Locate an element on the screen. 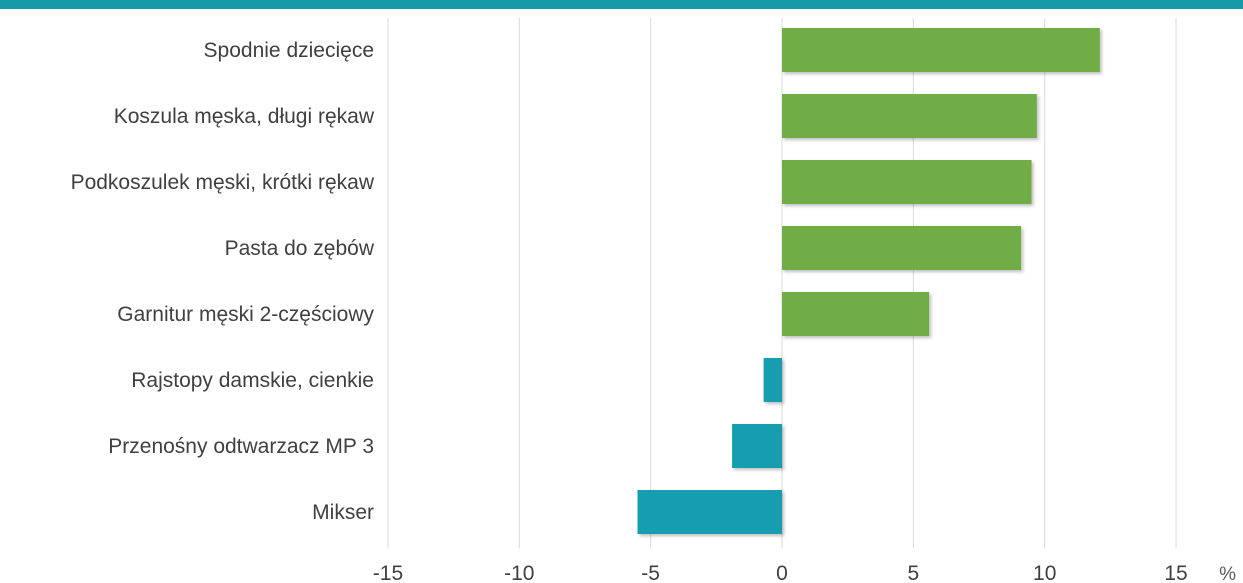  category-label: Garnitur męski 2-częściowy is located at coordinates (245, 314).